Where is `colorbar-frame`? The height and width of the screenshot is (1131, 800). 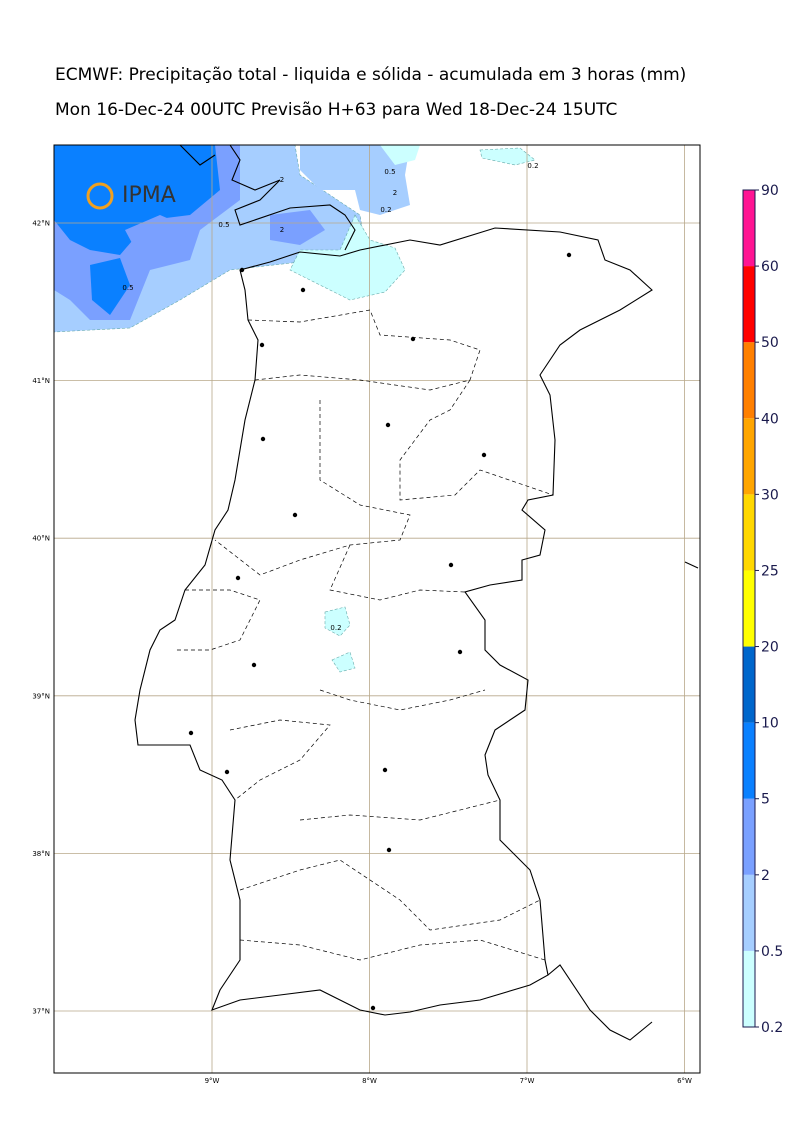
colorbar-frame is located at coordinates (749, 608).